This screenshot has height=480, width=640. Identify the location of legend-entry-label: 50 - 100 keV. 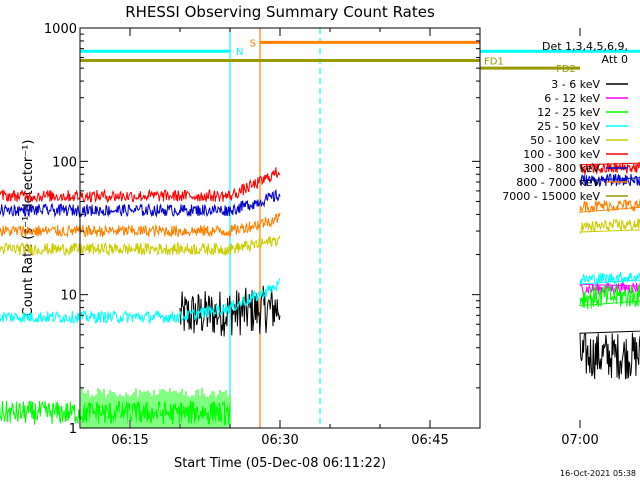
(565, 140).